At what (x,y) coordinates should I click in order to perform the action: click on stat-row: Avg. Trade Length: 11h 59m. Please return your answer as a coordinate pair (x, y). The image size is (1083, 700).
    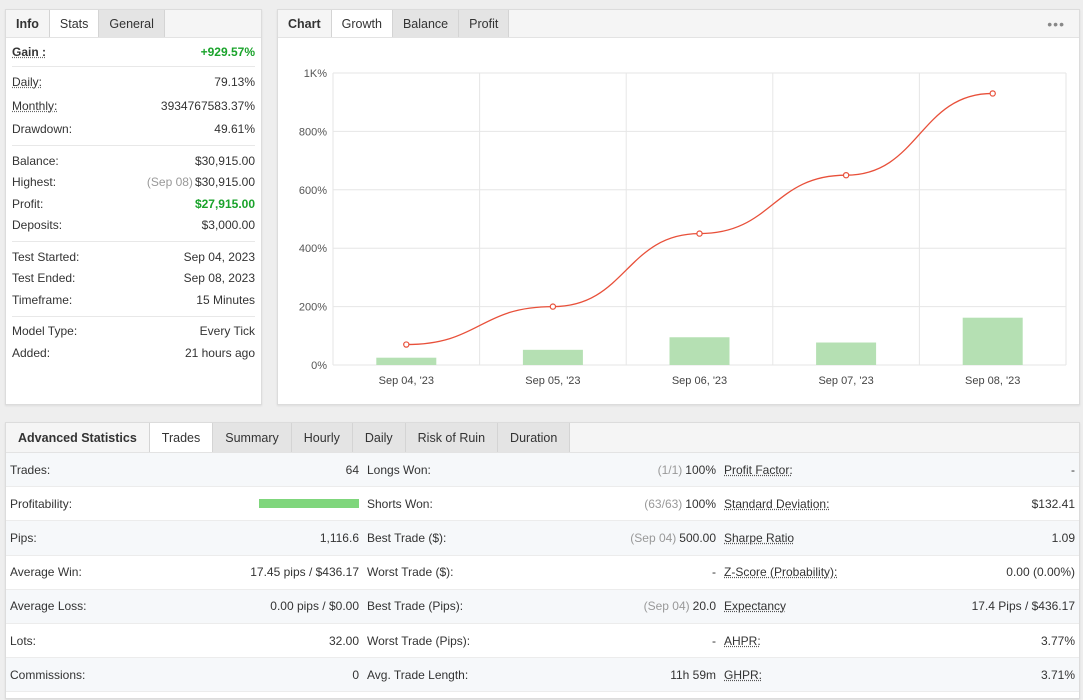
    Looking at the image, I should click on (541, 675).